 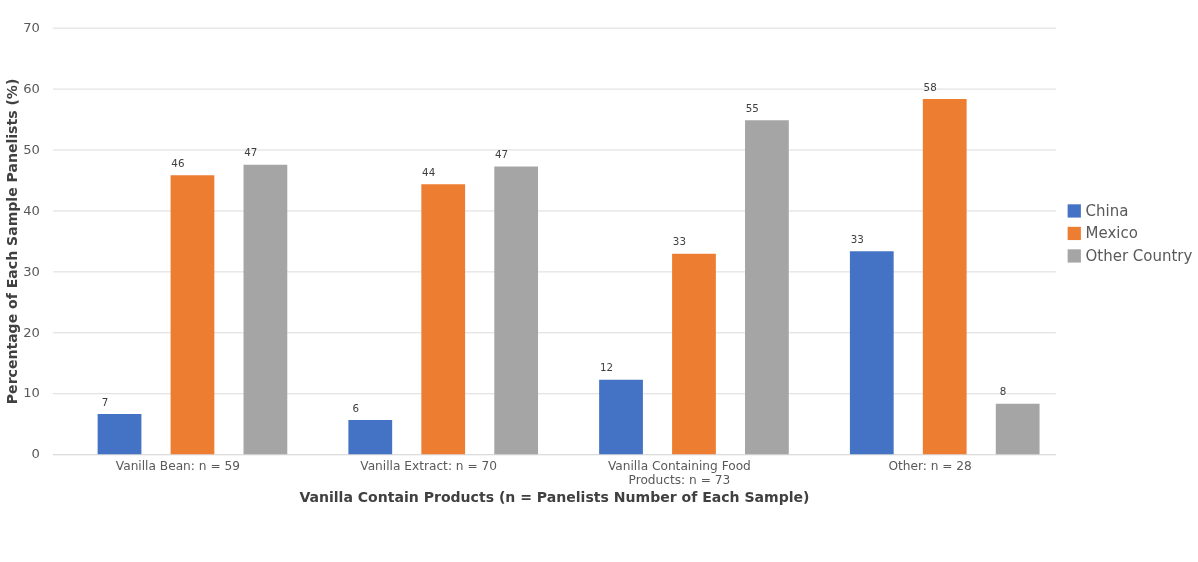 What do you see at coordinates (1111, 233) in the screenshot?
I see `legend-label: Mexico` at bounding box center [1111, 233].